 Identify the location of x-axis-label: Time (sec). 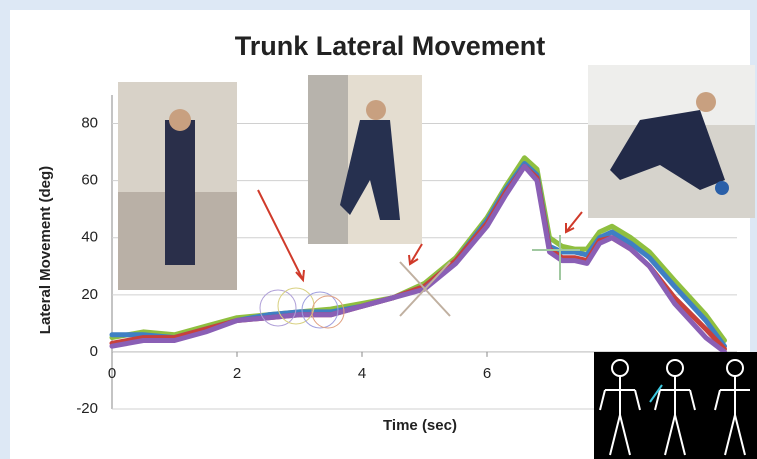
(420, 425).